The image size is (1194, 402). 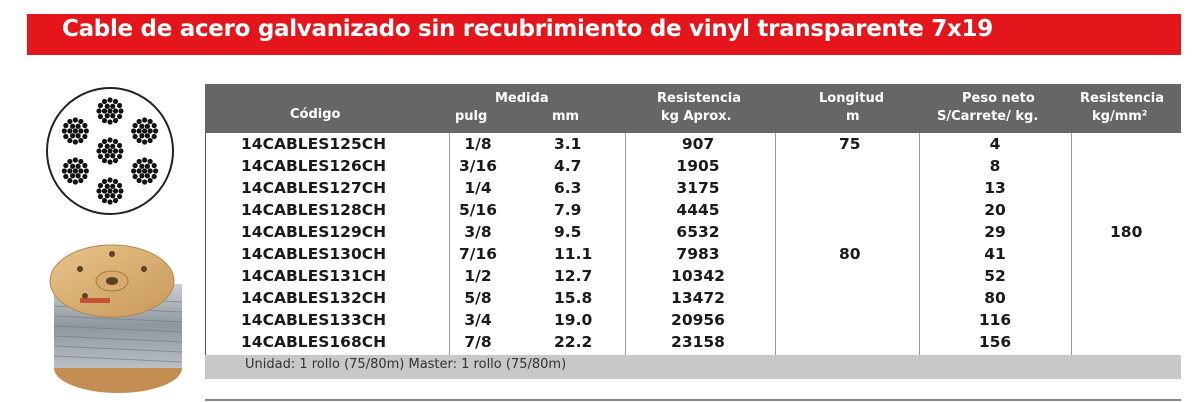 I want to click on cell-codigo: 14CABLES168CH, so click(x=314, y=342).